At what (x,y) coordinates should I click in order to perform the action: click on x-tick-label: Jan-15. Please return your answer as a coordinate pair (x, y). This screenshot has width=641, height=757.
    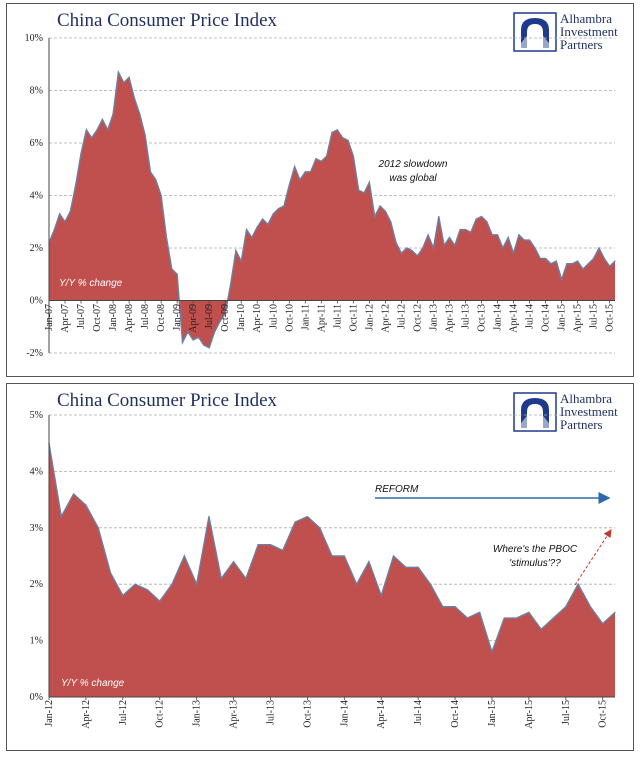
    Looking at the image, I should click on (492, 713).